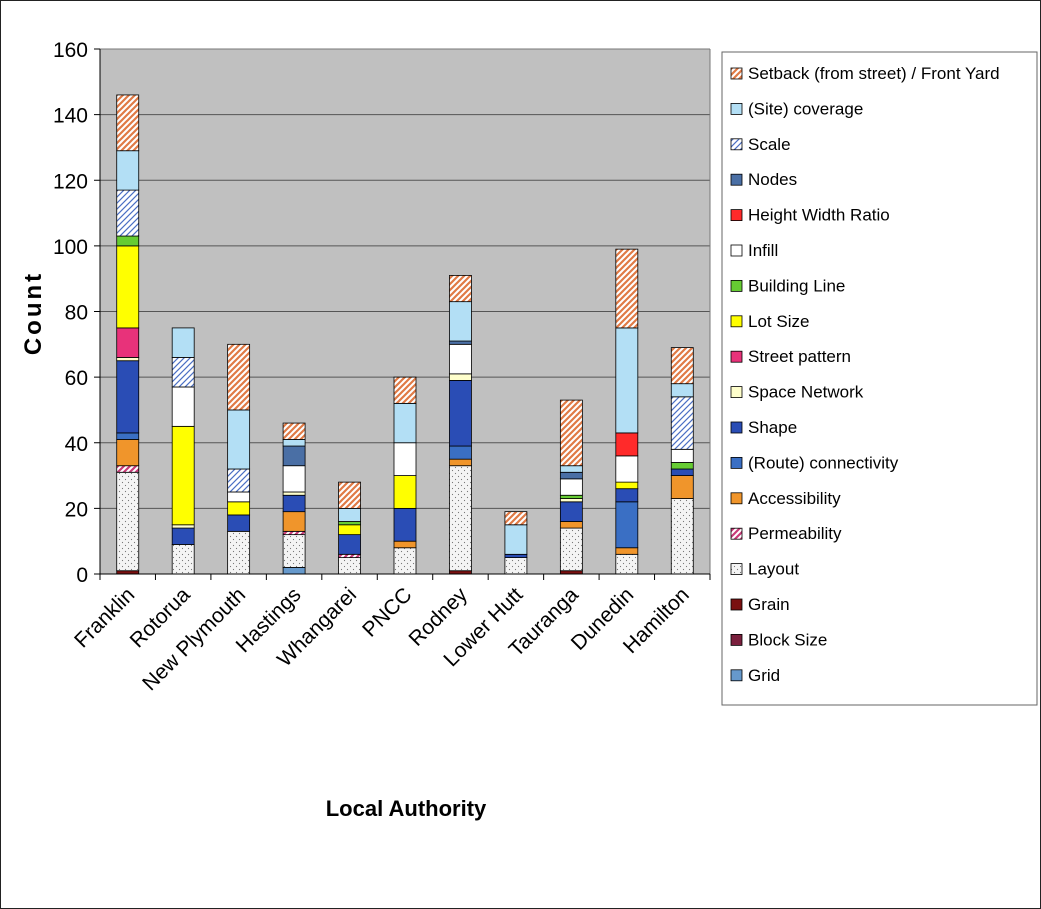 This screenshot has height=909, width=1041. What do you see at coordinates (70, 247) in the screenshot?
I see `y-tick-label: 100` at bounding box center [70, 247].